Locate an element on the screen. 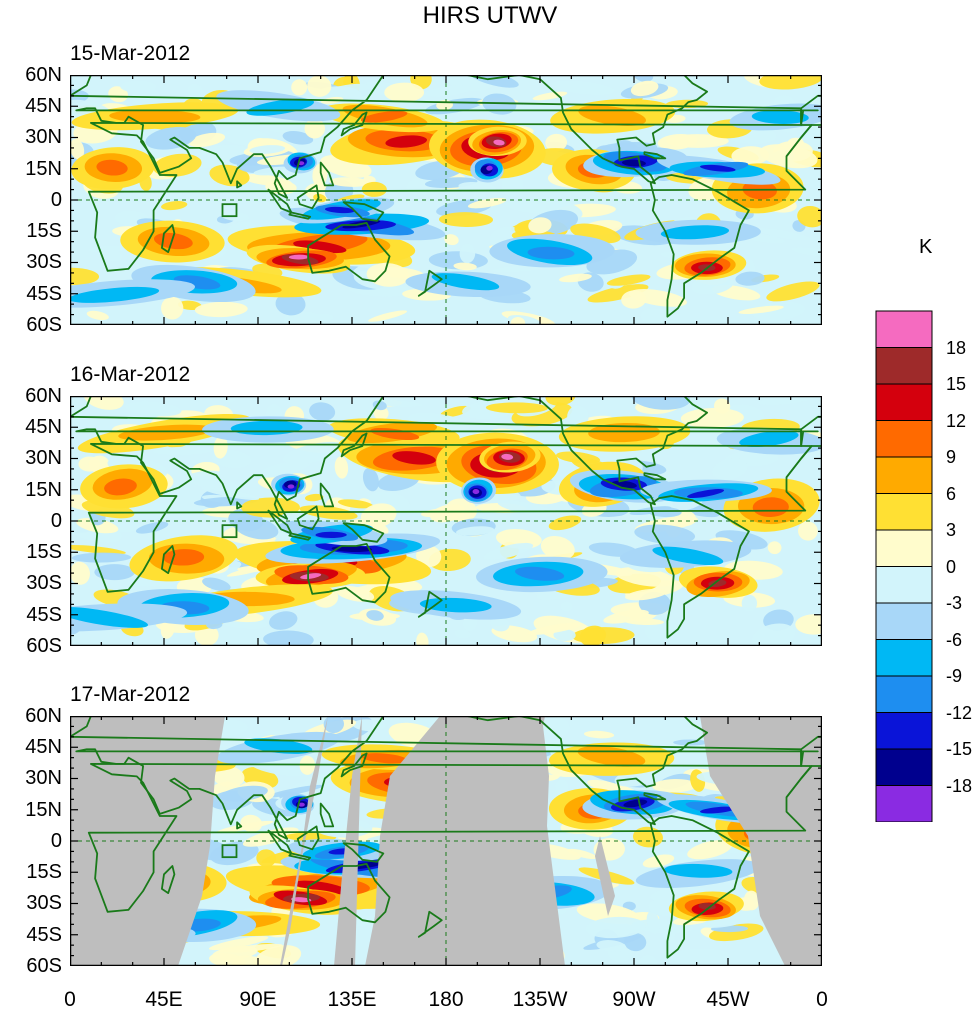 The height and width of the screenshot is (1014, 980). lon-label: 45E is located at coordinates (164, 999).